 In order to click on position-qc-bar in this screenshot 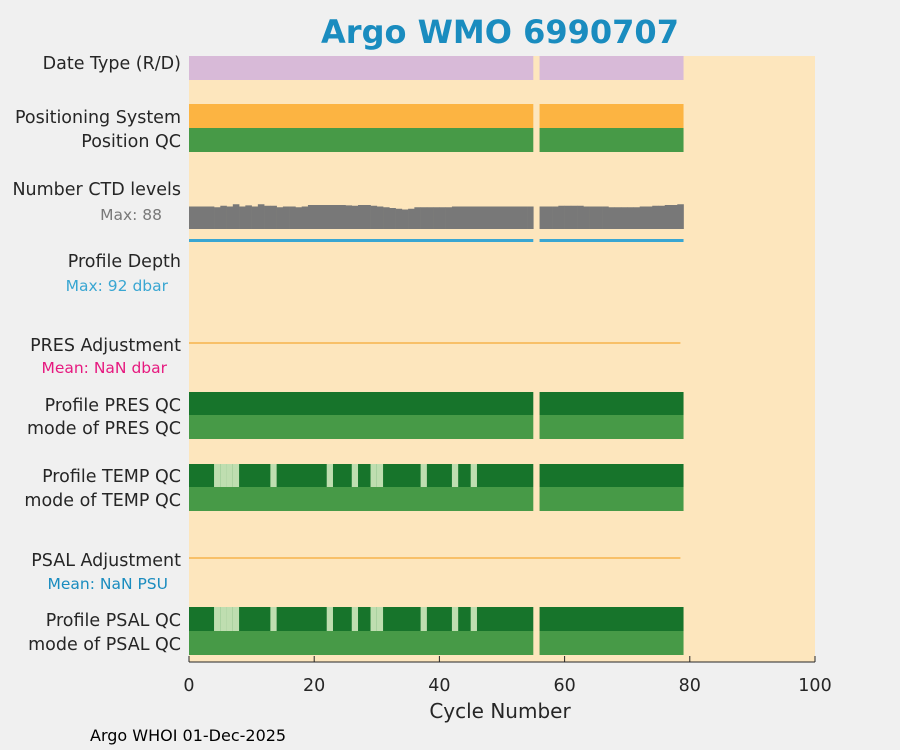, I will do `click(361, 140)`.